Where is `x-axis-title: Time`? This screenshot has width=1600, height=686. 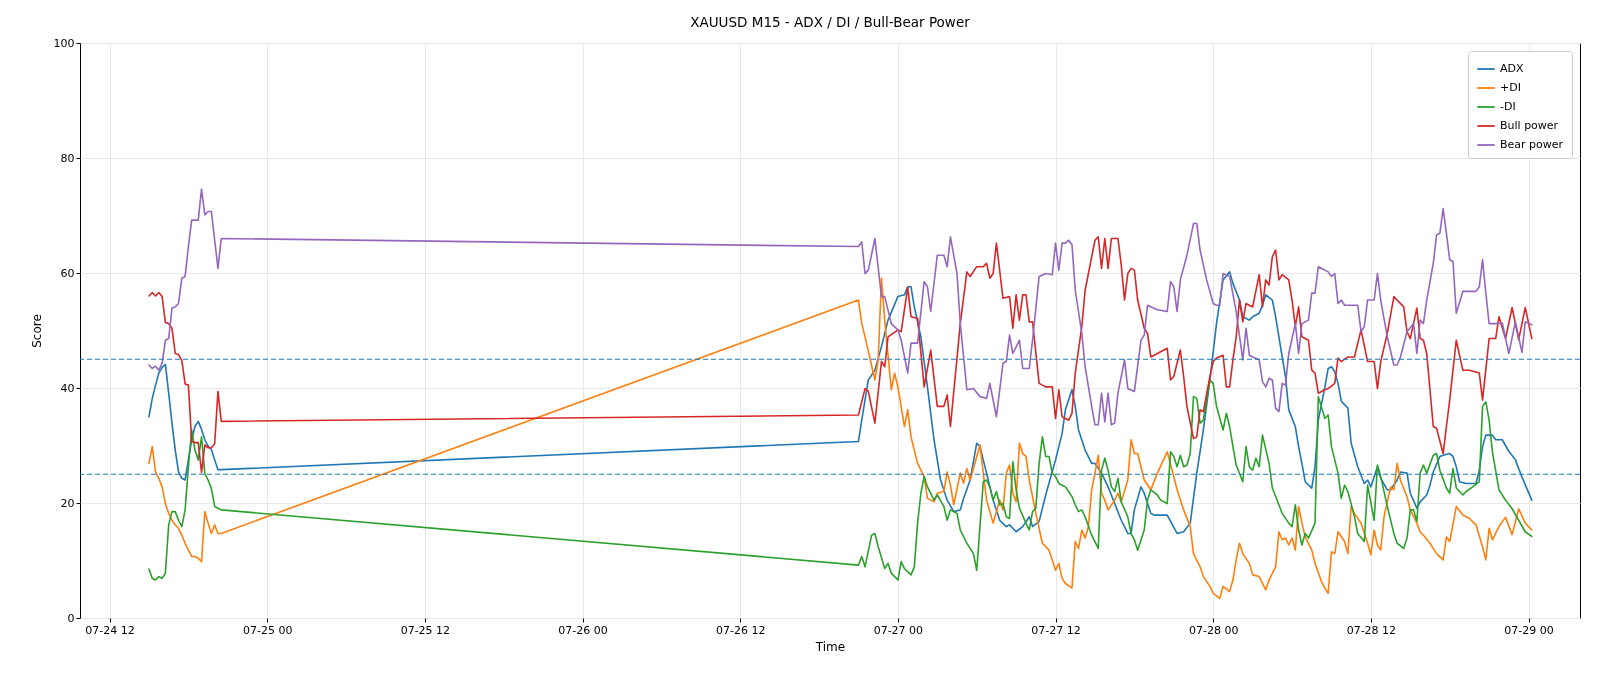
x-axis-title: Time is located at coordinates (830, 646).